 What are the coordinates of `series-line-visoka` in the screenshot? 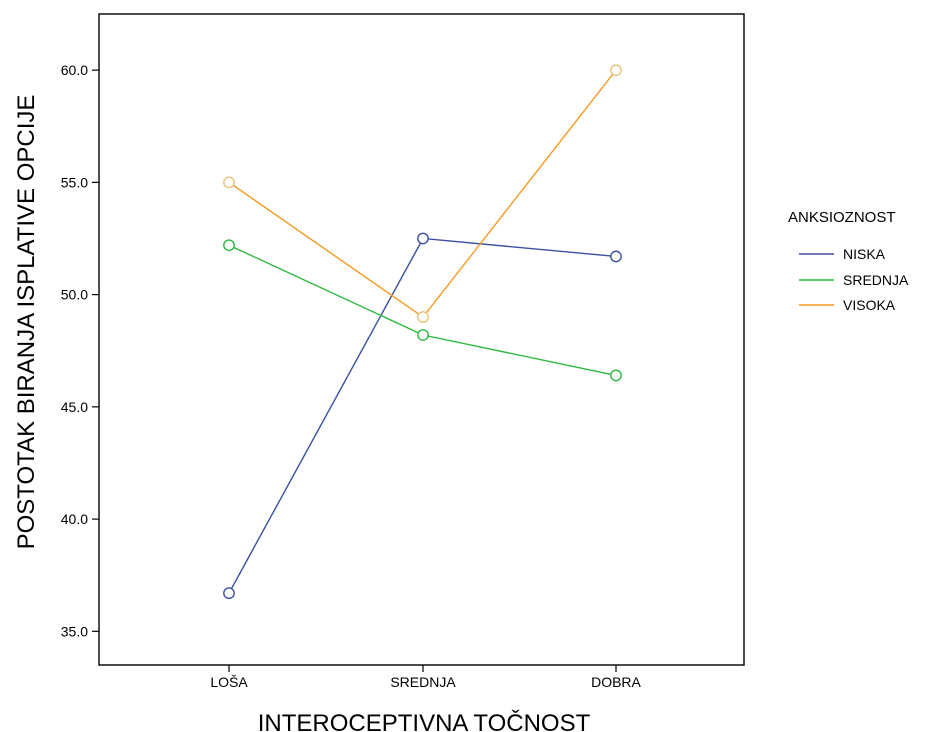 It's located at (422, 194).